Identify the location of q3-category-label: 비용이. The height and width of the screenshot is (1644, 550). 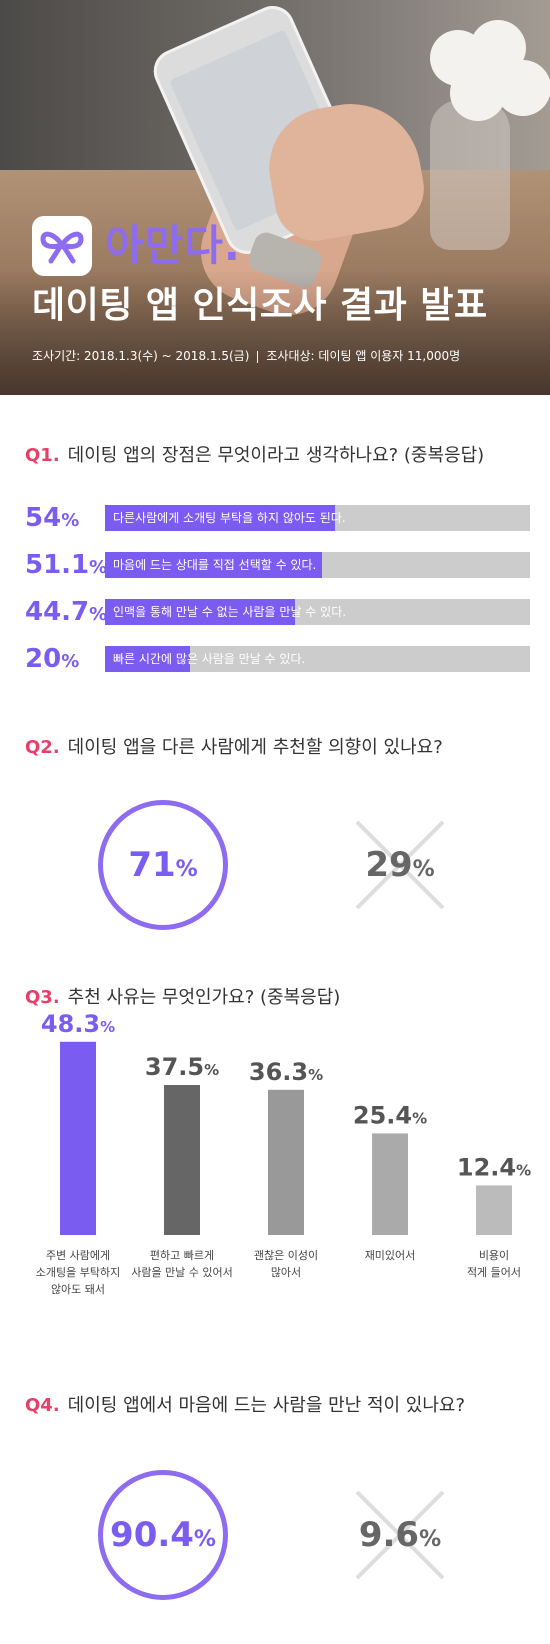
(494, 1255).